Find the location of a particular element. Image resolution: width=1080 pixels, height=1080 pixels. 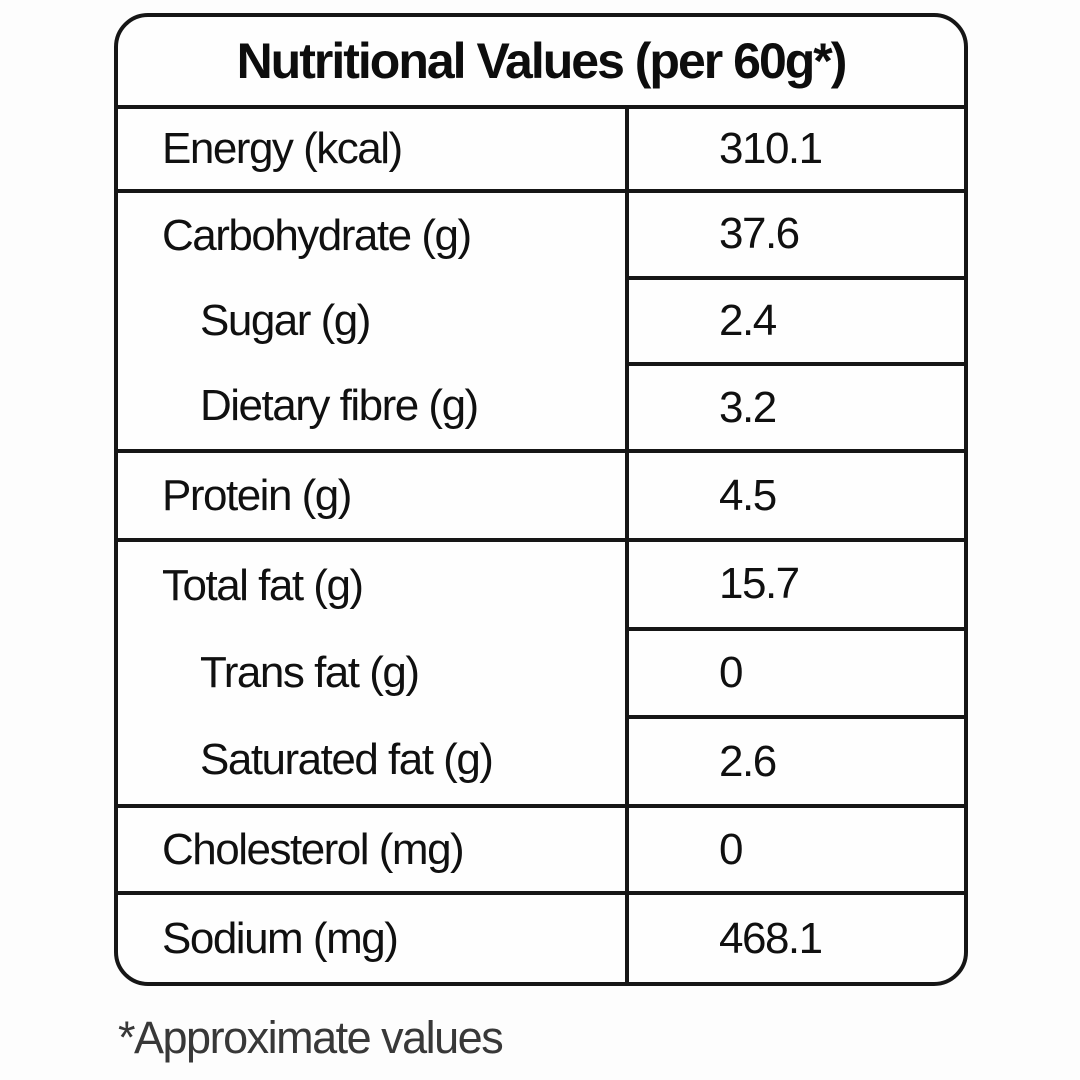

carbohydrate-label: Carbohydrate (g) is located at coordinates (317, 235).